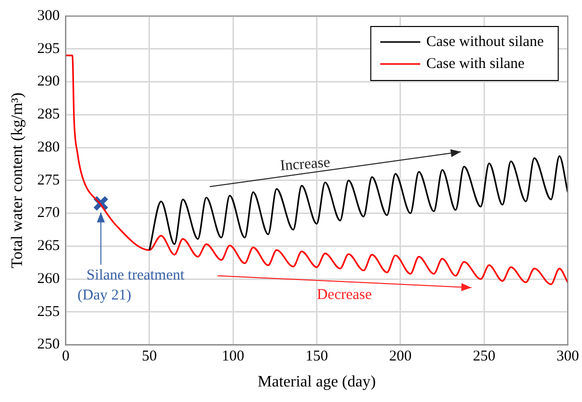 Image resolution: width=582 pixels, height=402 pixels. Describe the element at coordinates (344, 294) in the screenshot. I see `annotation: Decrease` at that location.